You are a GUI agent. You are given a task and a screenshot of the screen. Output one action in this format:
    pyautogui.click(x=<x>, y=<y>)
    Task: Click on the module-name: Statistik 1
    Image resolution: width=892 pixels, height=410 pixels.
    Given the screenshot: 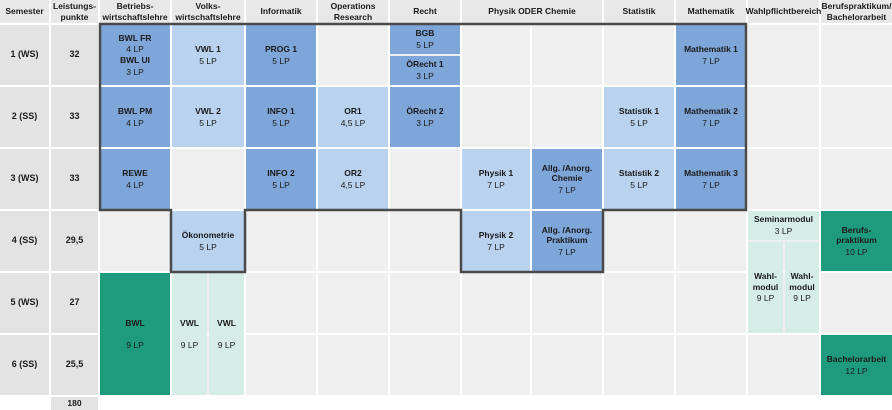 What is the action you would take?
    pyautogui.click(x=639, y=110)
    